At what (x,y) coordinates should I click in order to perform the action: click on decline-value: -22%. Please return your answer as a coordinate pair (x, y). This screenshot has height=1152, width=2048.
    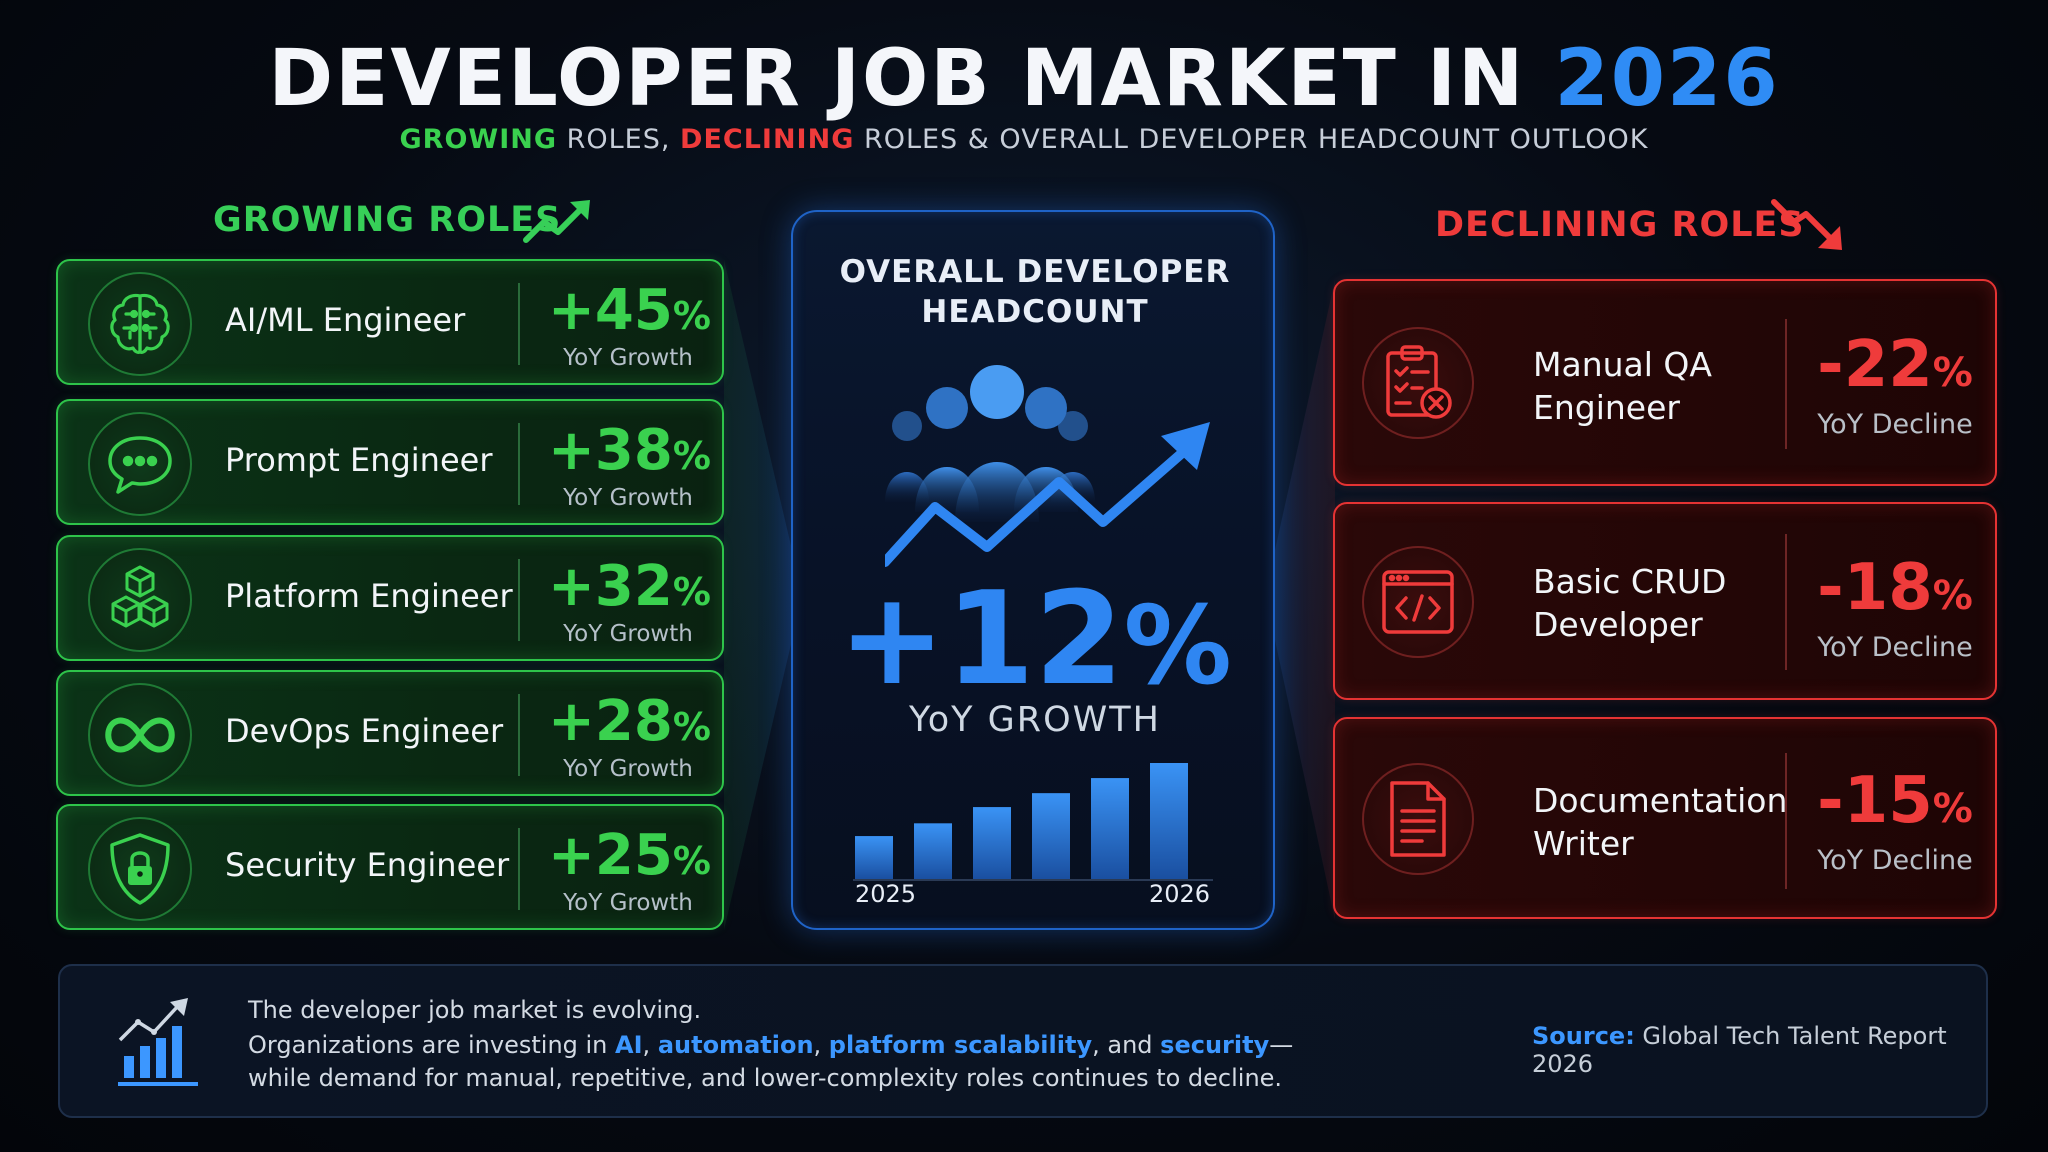
    Looking at the image, I should click on (1895, 365).